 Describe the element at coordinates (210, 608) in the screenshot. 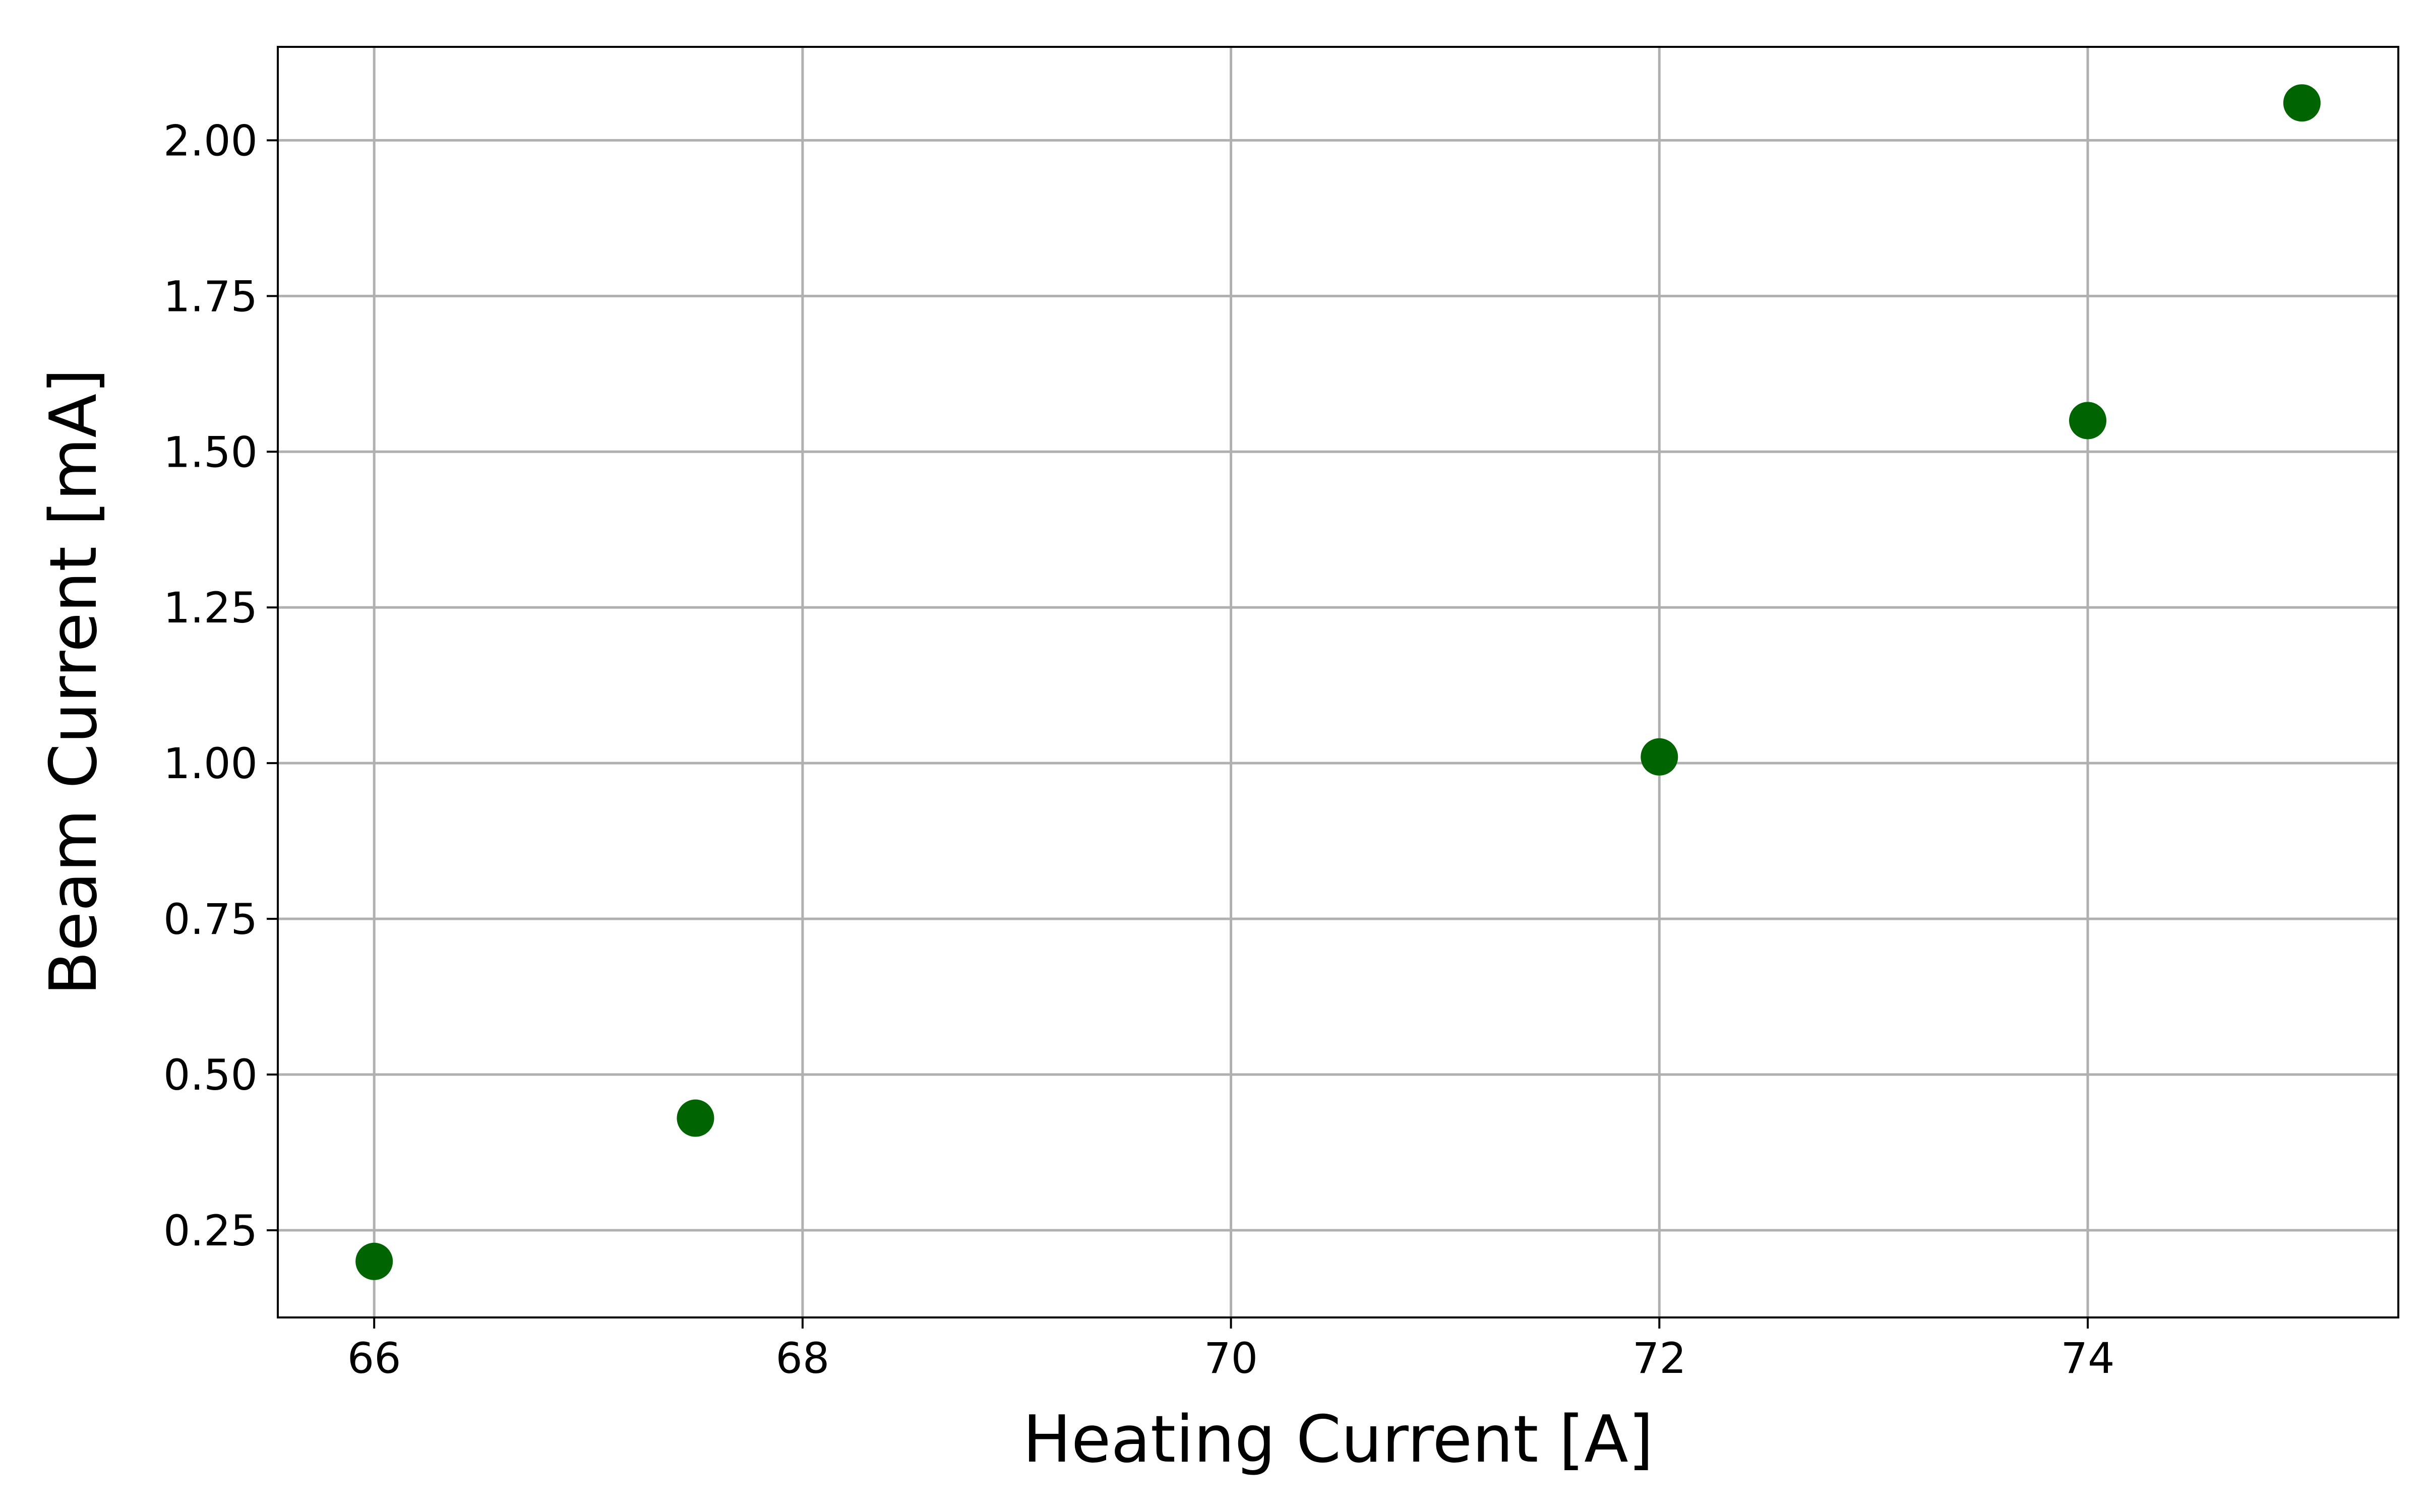

I see `y-tick-label: 1.25` at that location.